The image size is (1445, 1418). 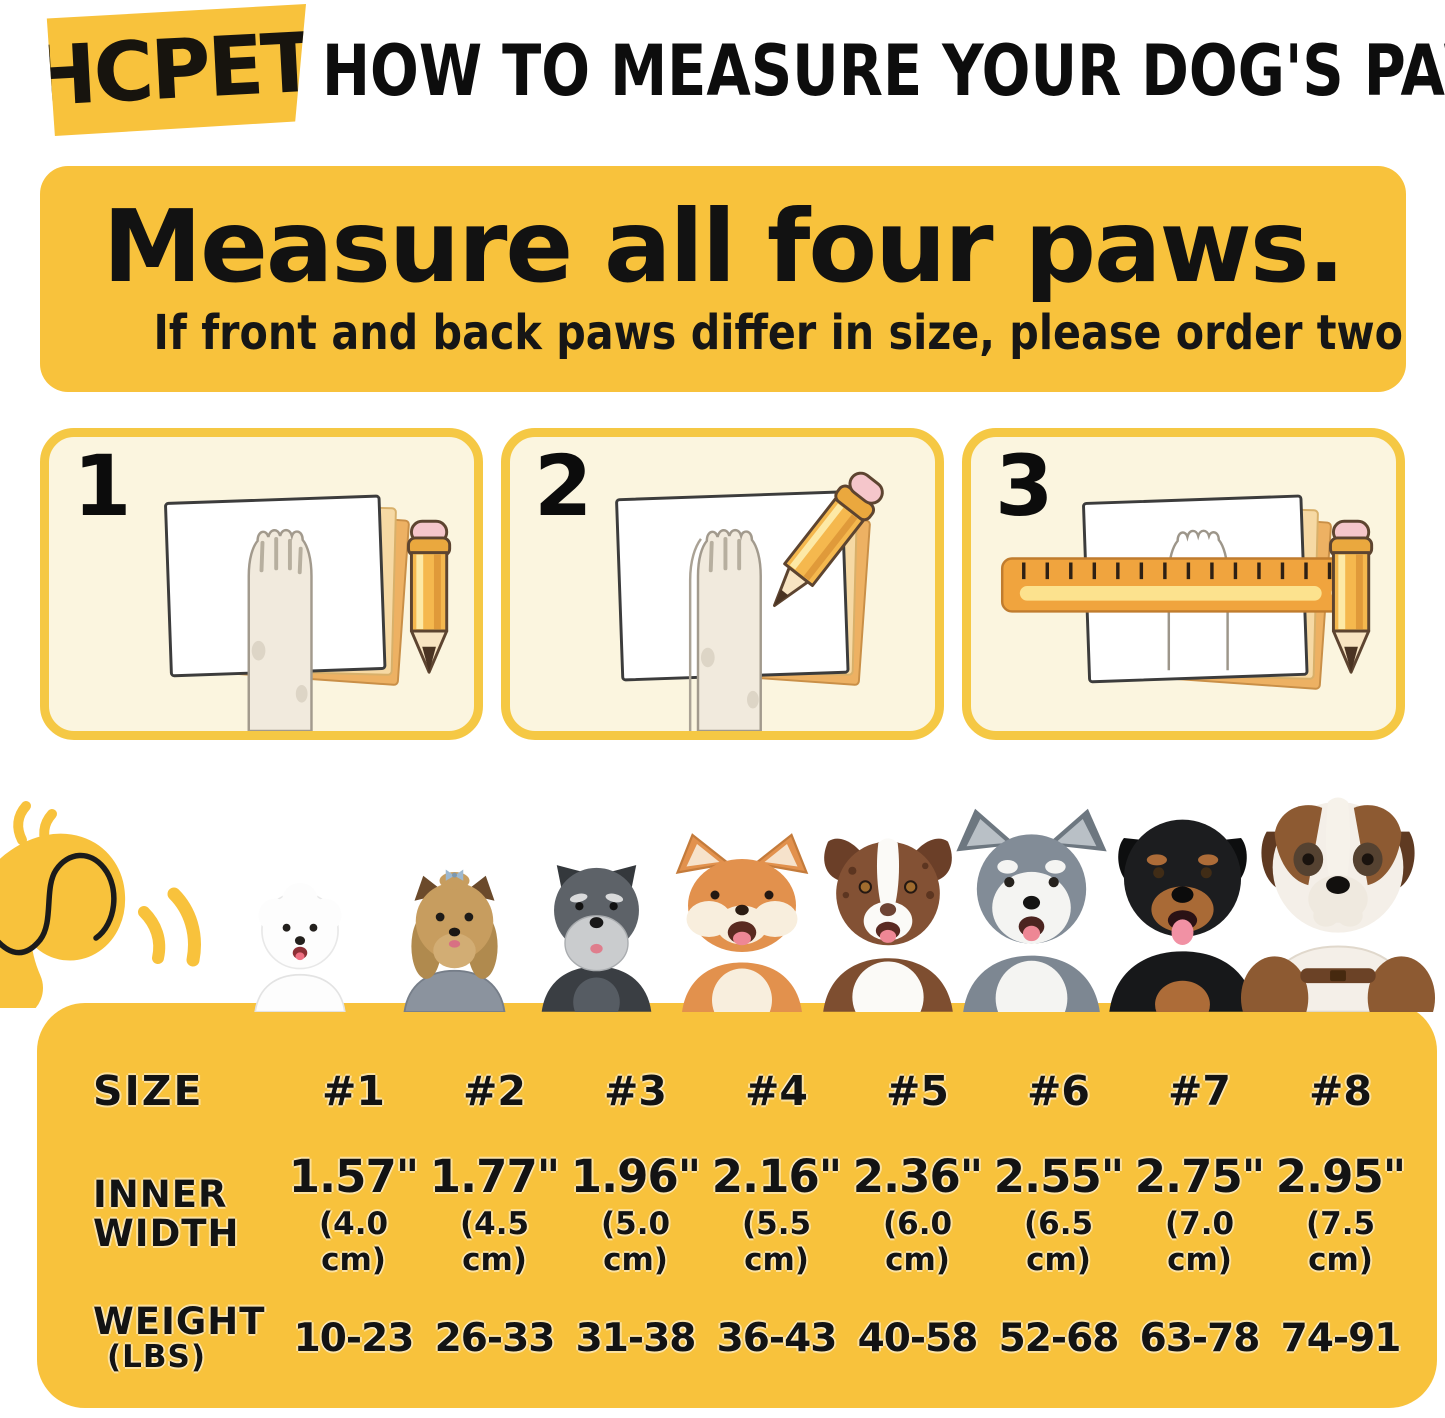 I want to click on dog-shiba-inu-illustration, so click(x=742, y=922).